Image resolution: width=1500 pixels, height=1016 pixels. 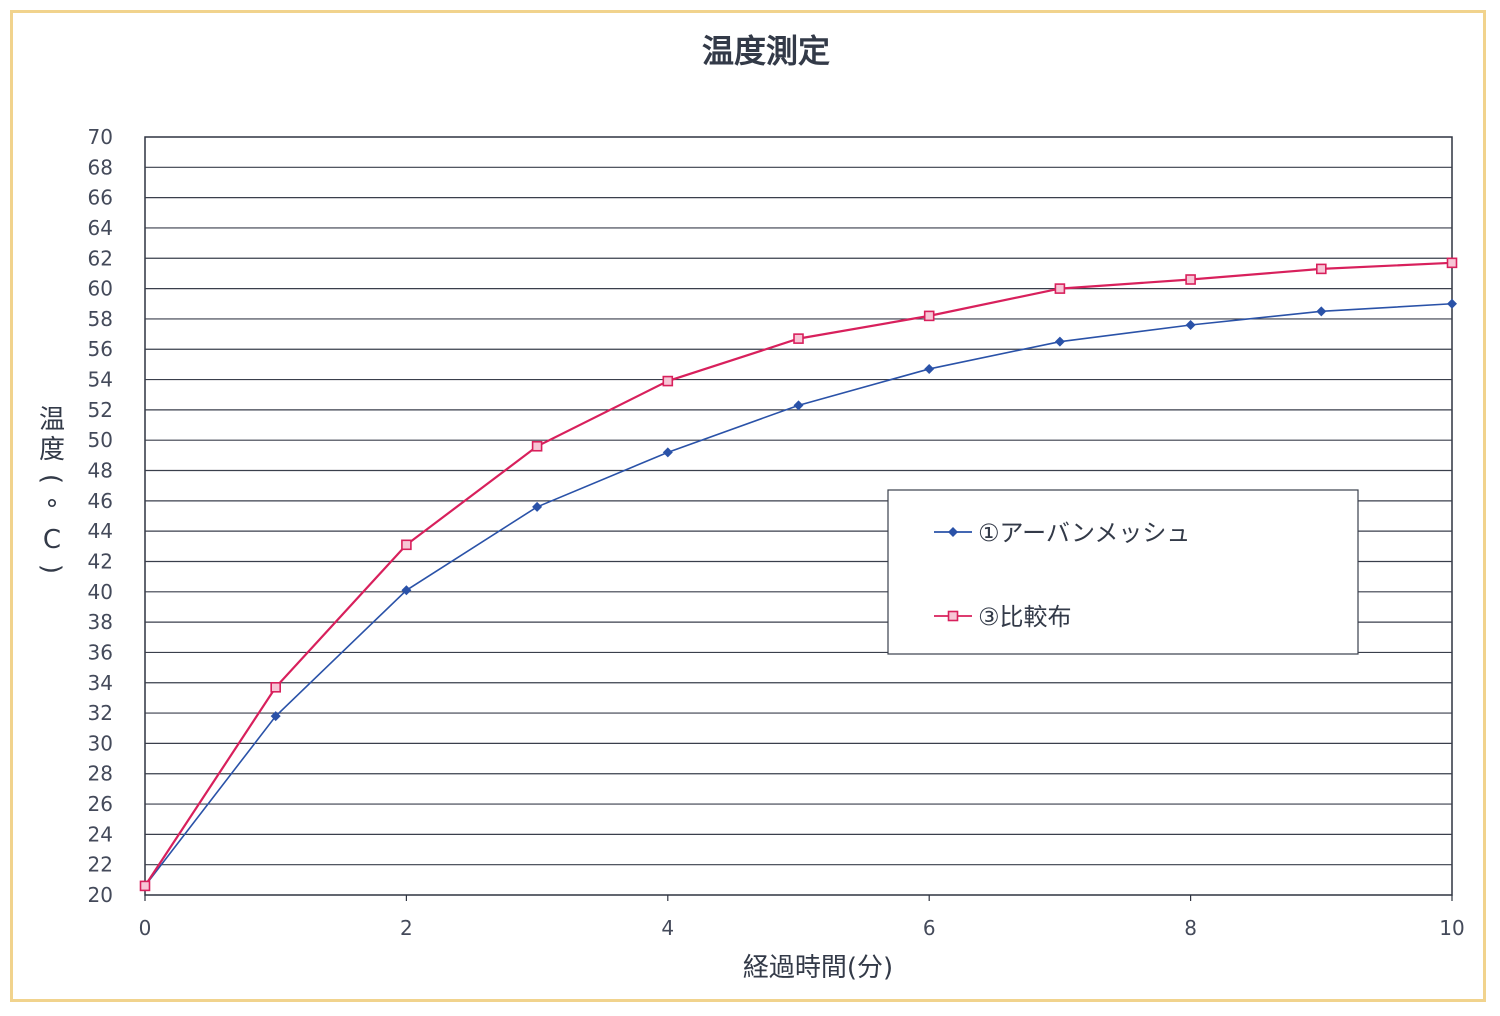 What do you see at coordinates (1084, 533) in the screenshot?
I see `legend-label: ①アーバンメッシュ` at bounding box center [1084, 533].